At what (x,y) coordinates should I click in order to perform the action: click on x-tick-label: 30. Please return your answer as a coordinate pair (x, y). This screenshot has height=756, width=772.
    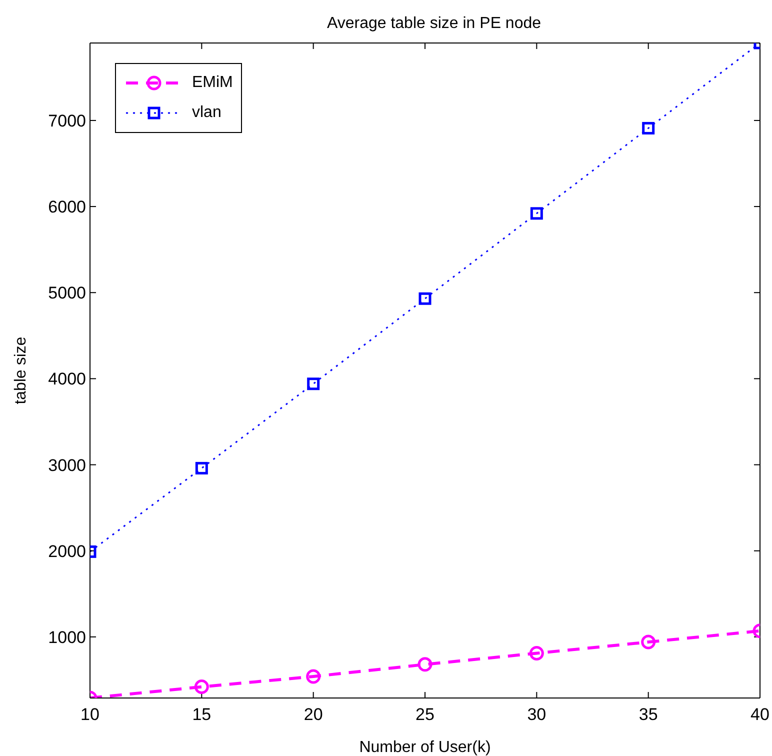
    Looking at the image, I should click on (536, 714).